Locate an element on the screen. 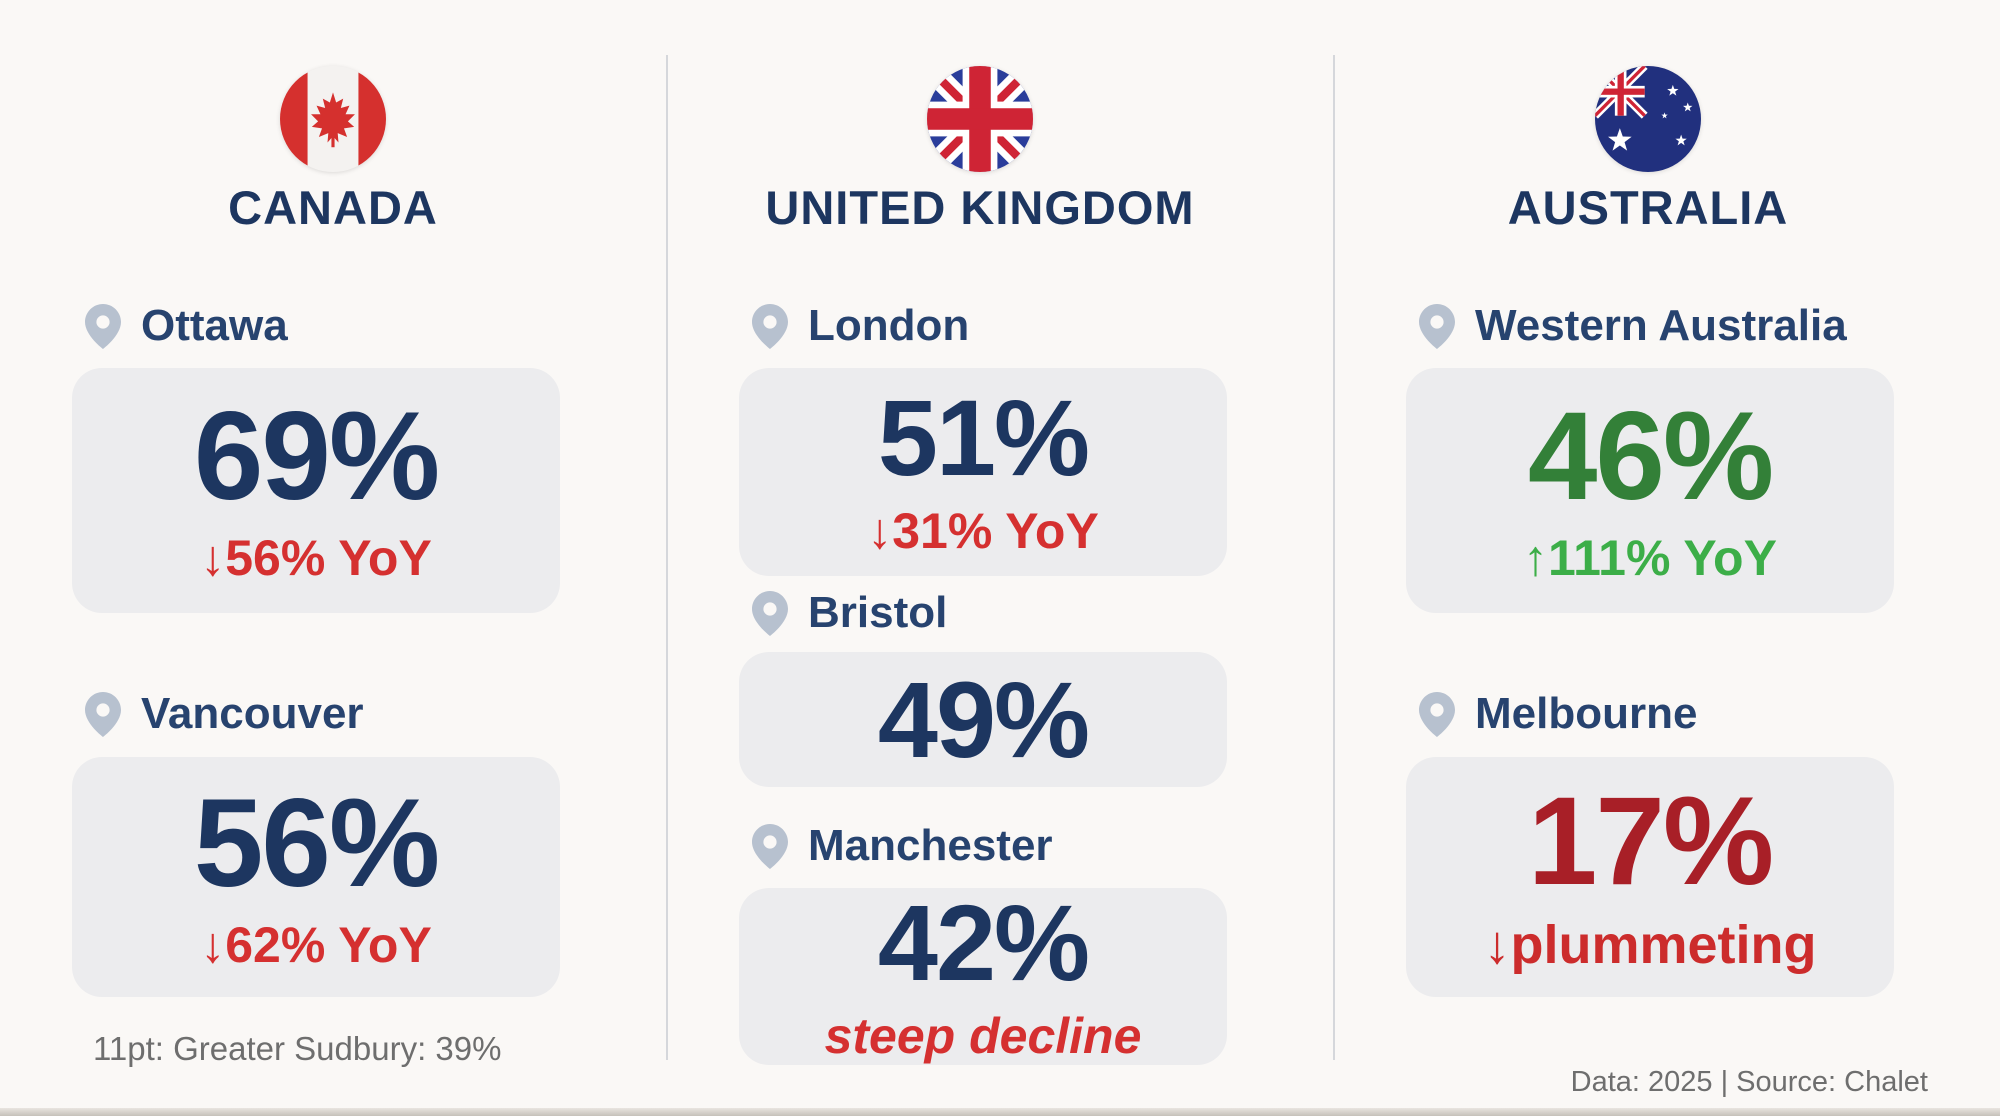  city-row-vancouver: Vancouver is located at coordinates (224, 714).